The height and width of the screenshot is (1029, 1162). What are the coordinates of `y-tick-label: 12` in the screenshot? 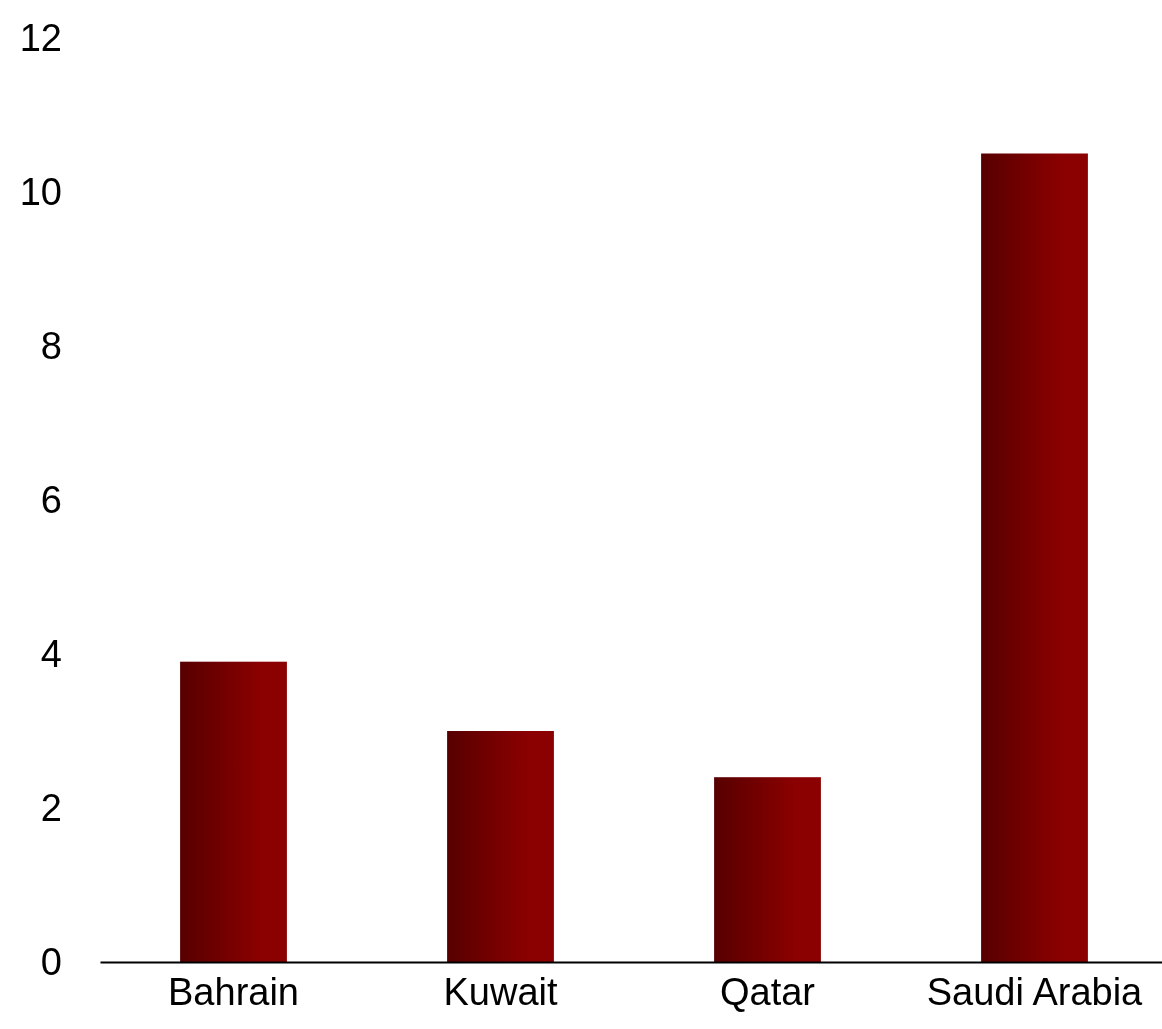 It's located at (40, 37).